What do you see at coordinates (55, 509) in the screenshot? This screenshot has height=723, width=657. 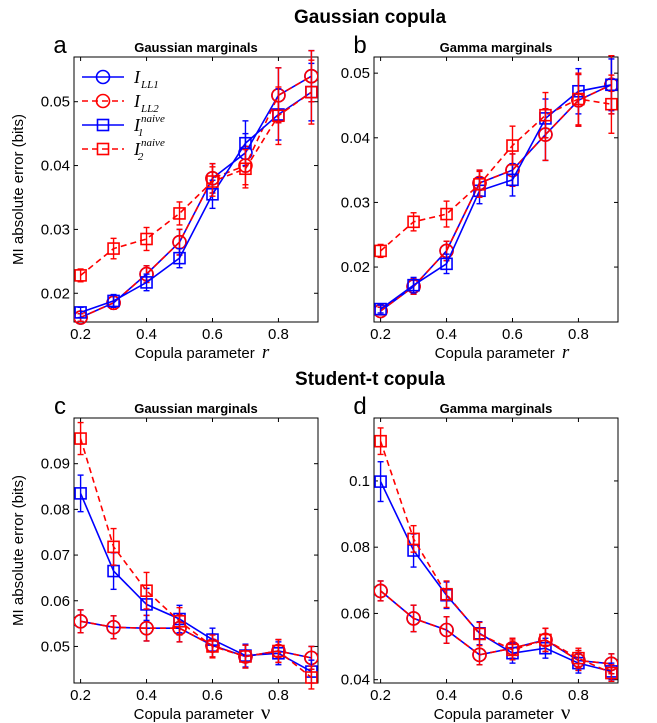 I see `y-tick-label: 0.08` at bounding box center [55, 509].